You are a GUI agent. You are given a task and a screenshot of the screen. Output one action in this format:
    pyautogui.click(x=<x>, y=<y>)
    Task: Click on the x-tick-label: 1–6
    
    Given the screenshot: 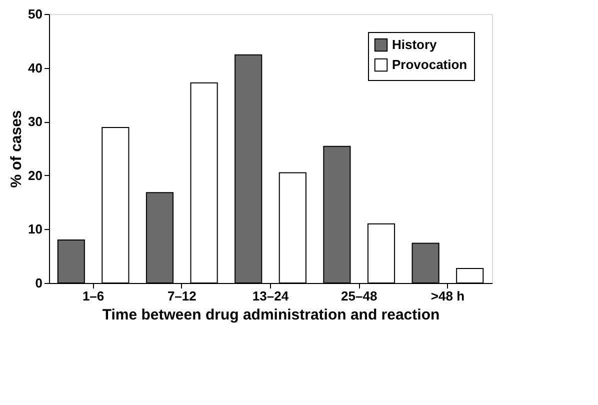 What is the action you would take?
    pyautogui.click(x=93, y=296)
    